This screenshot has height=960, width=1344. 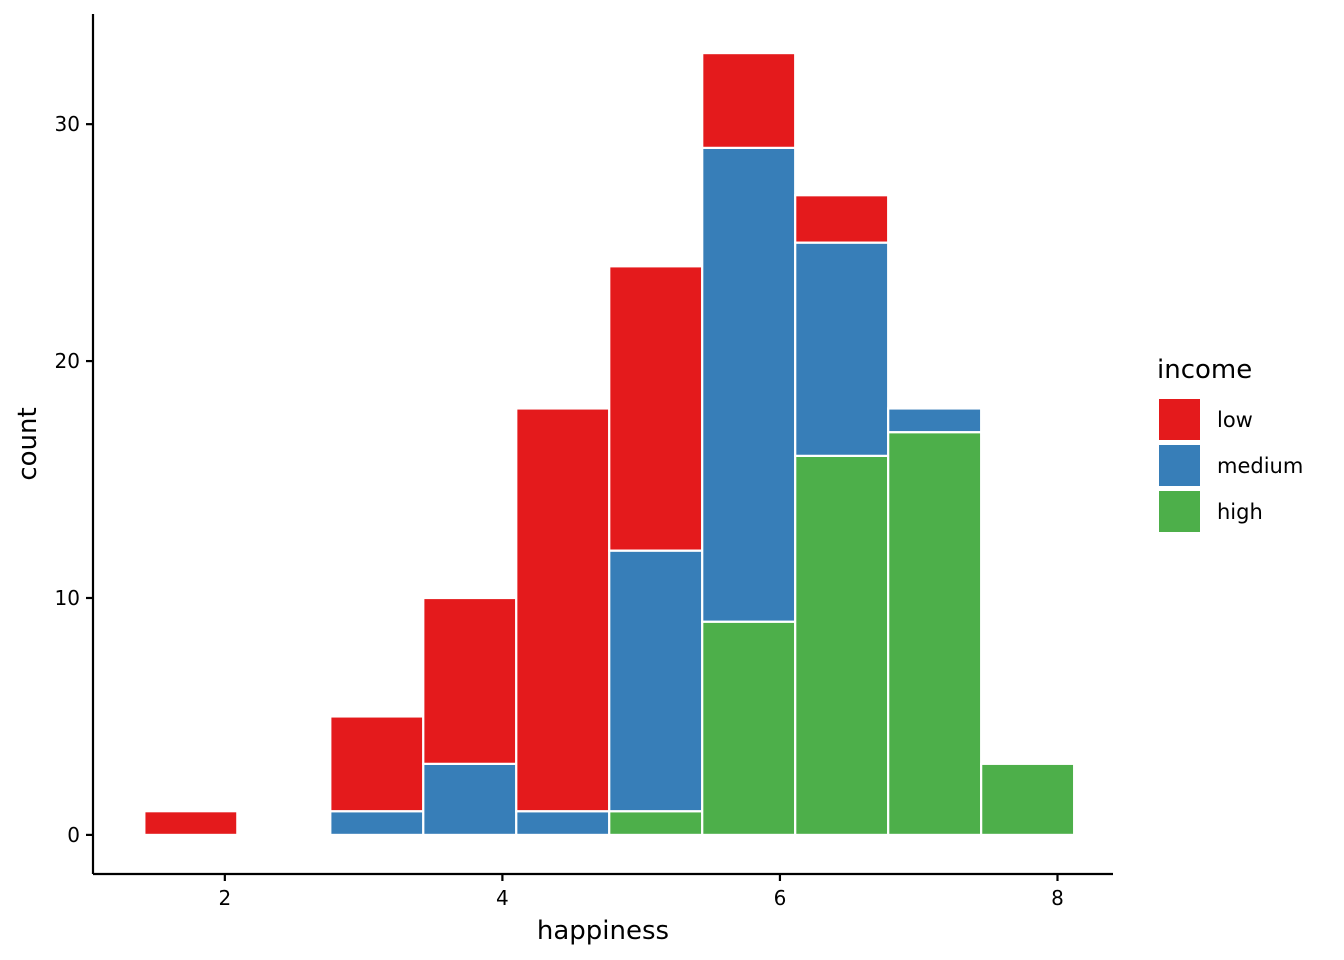 What do you see at coordinates (28, 443) in the screenshot?
I see `y-axis-title: count` at bounding box center [28, 443].